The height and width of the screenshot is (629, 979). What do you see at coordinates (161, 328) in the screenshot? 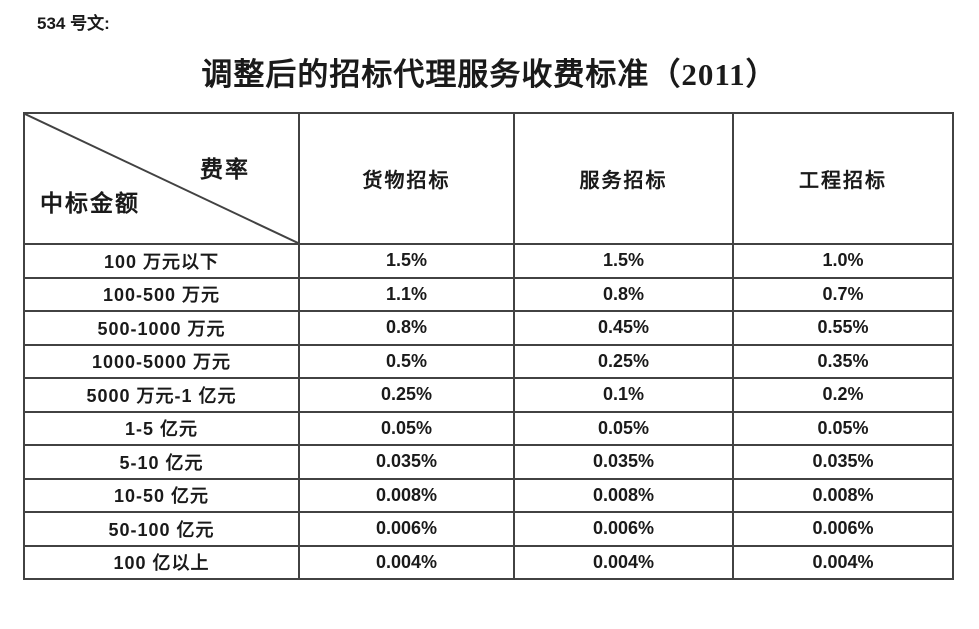
I see `amount-label: 500-1000 万元` at bounding box center [161, 328].